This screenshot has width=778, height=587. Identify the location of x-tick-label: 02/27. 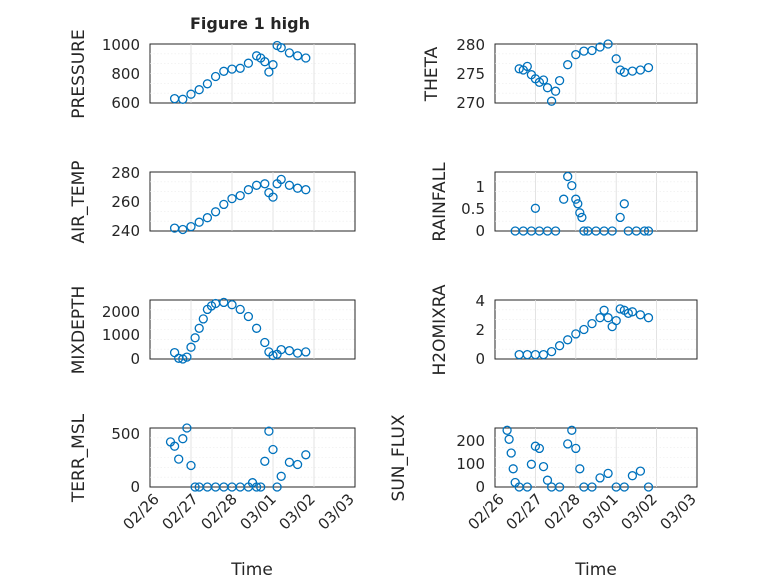
(524, 511).